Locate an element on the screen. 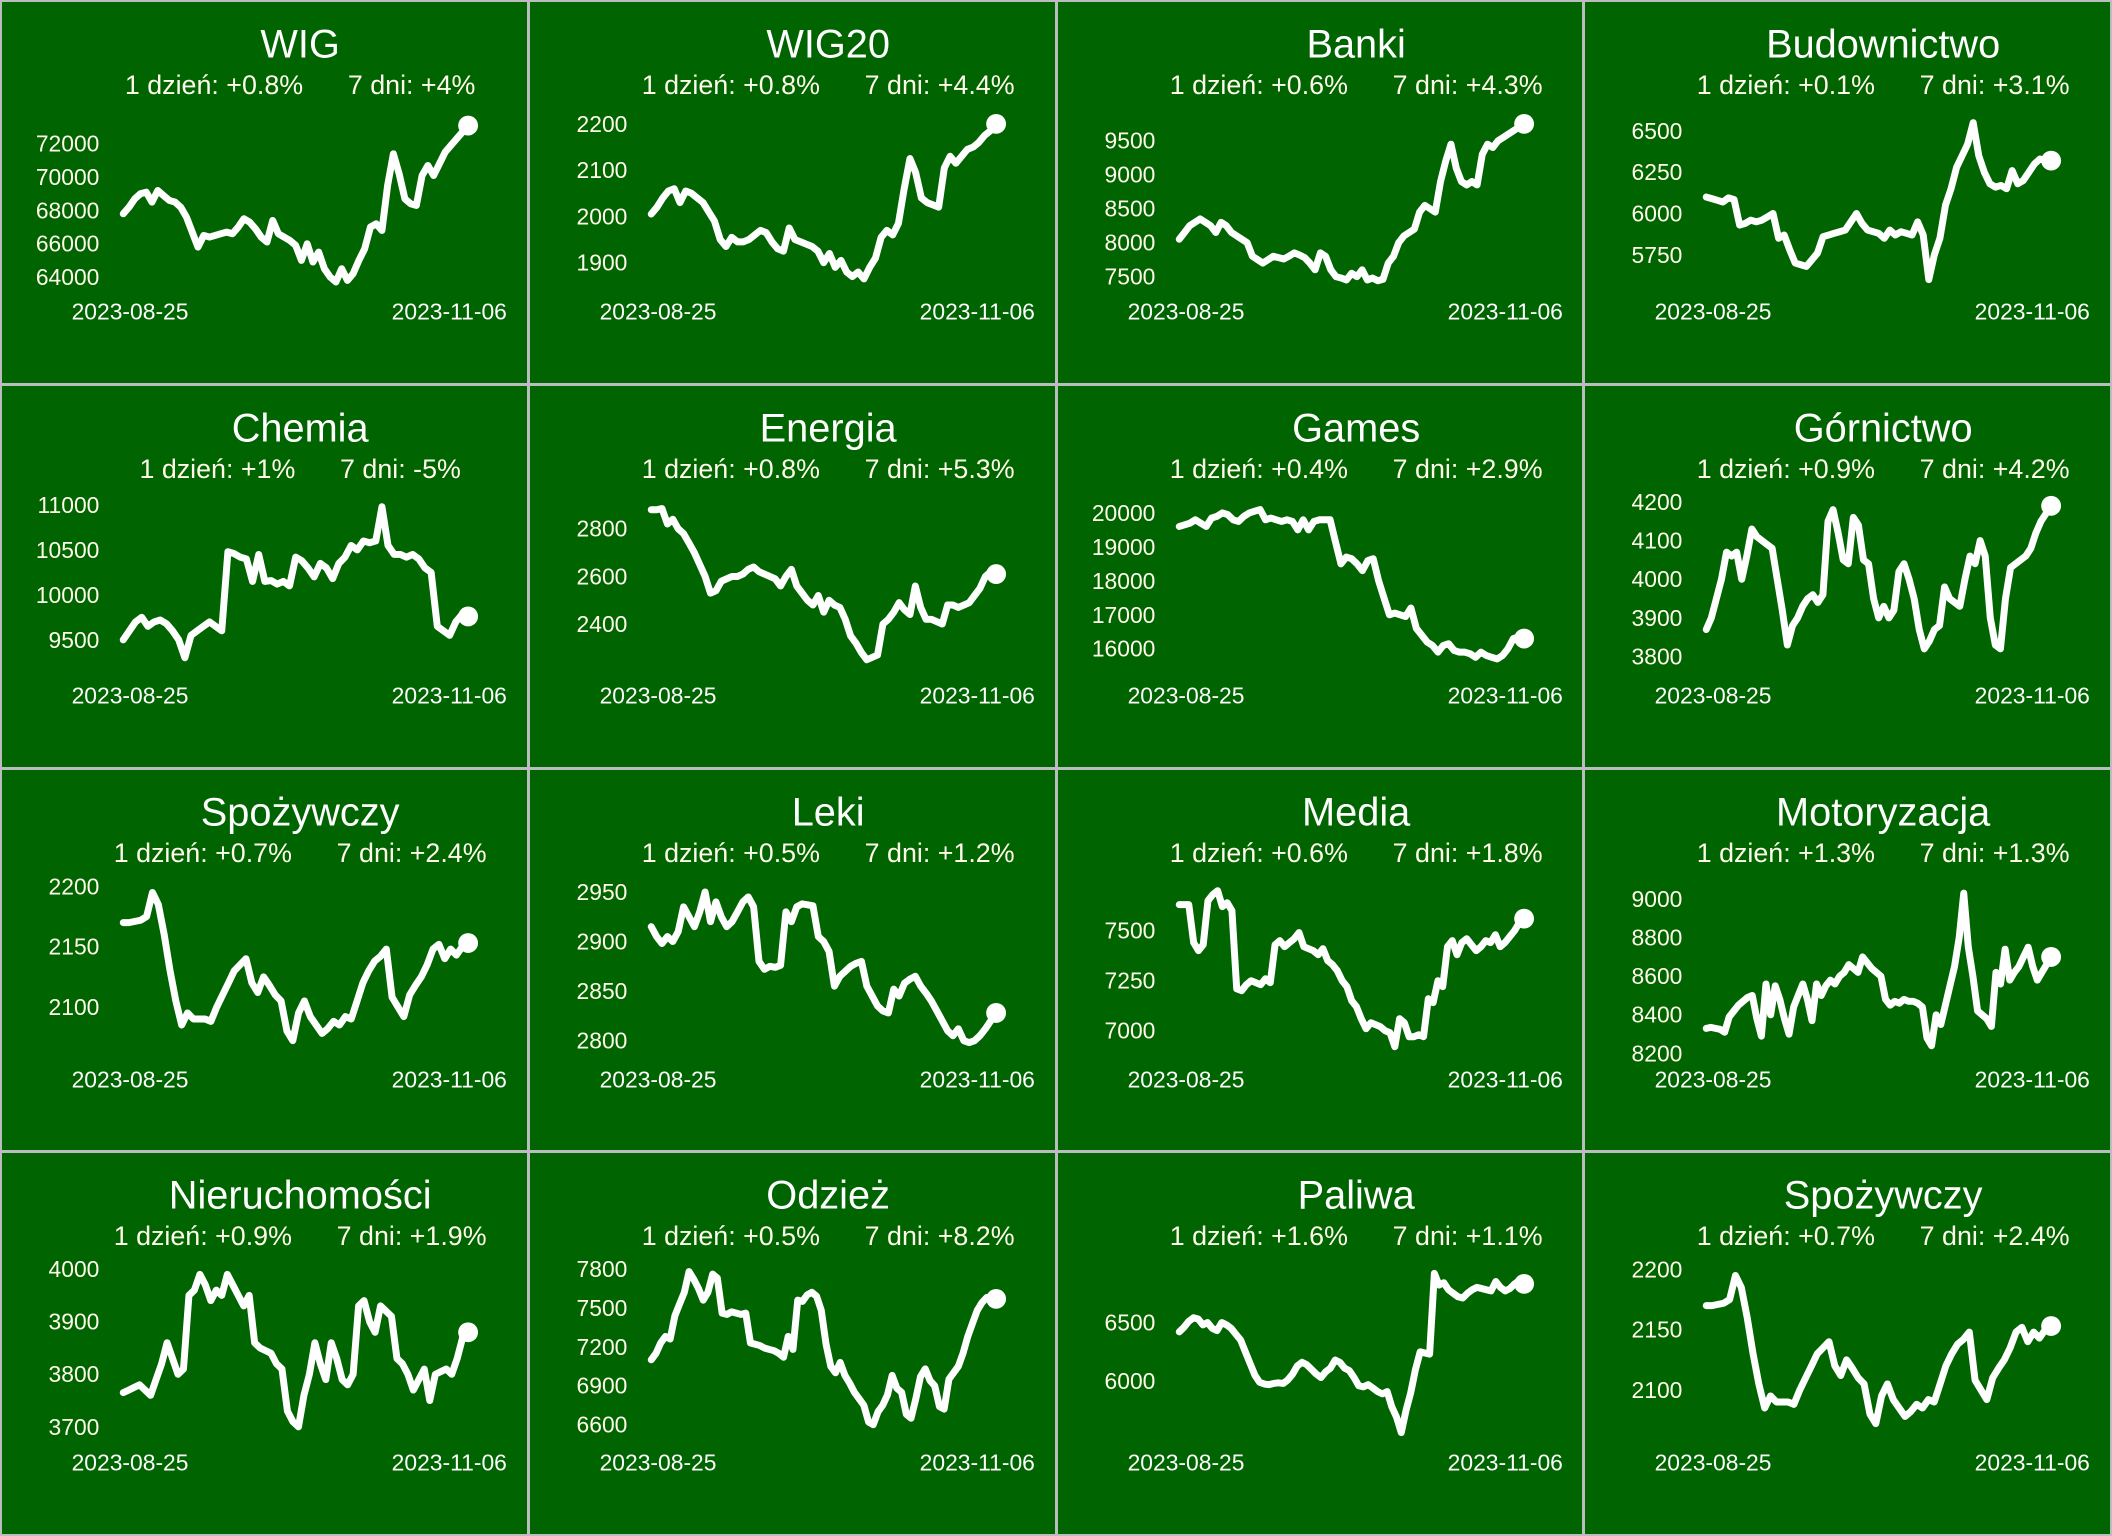 This screenshot has width=2112, height=1536. y-tick-label: 3700 is located at coordinates (74, 1427).